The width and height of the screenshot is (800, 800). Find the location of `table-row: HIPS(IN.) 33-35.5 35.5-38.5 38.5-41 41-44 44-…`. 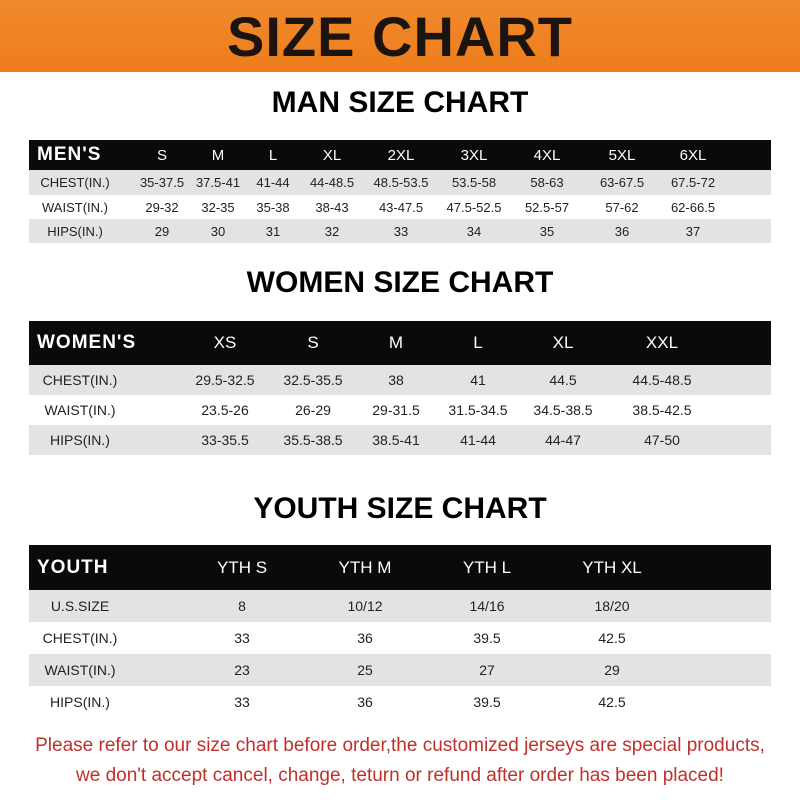

table-row: HIPS(IN.) 33-35.5 35.5-38.5 38.5-41 41-44 44-… is located at coordinates (400, 440).